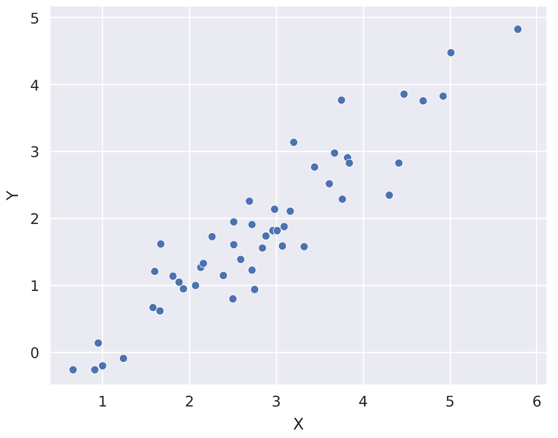  Describe the element at coordinates (35, 85) in the screenshot. I see `y-tick-label: 4` at that location.